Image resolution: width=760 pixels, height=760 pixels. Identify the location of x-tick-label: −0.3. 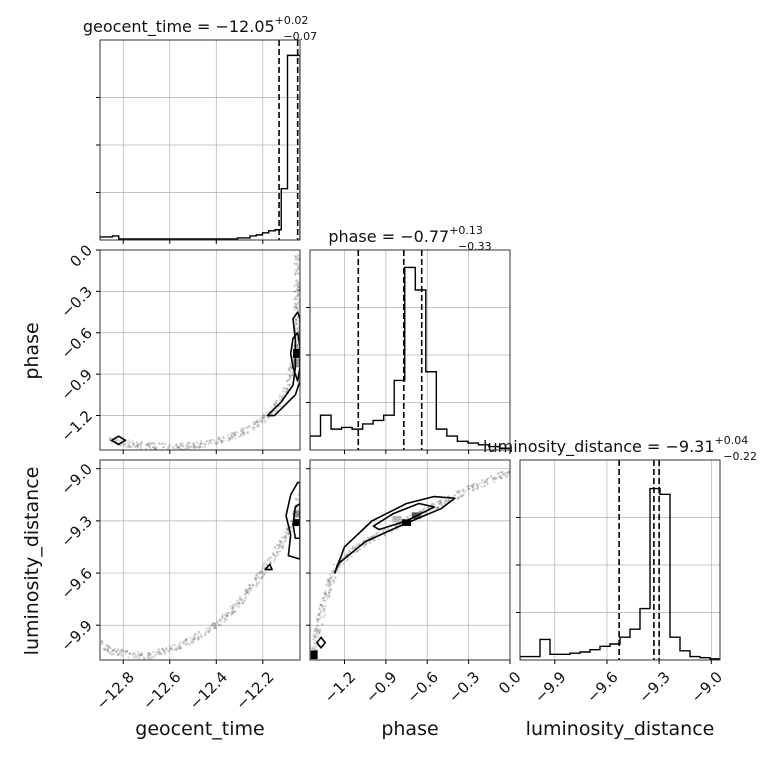
(464, 687).